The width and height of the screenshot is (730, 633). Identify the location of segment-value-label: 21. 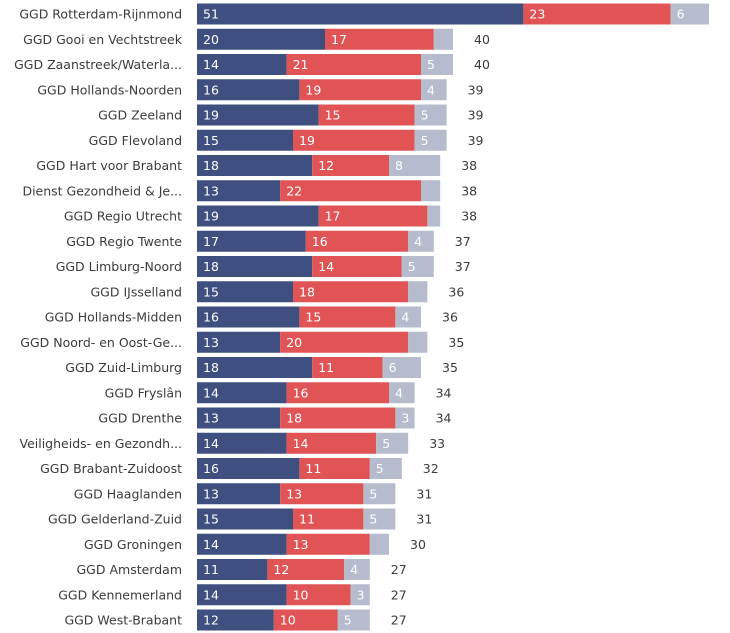
(301, 64).